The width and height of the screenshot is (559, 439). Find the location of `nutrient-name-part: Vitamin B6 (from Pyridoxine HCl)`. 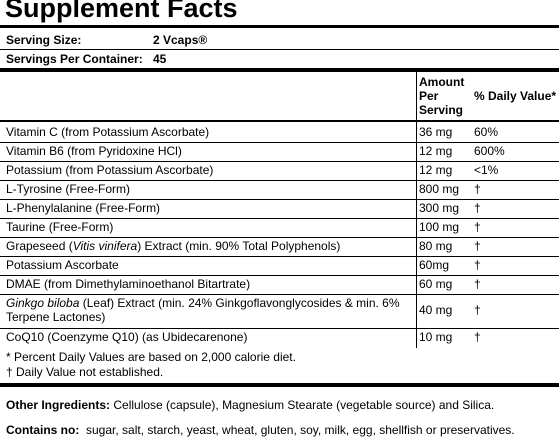

nutrient-name-part: Vitamin B6 (from Pyridoxine HCl) is located at coordinates (94, 151).